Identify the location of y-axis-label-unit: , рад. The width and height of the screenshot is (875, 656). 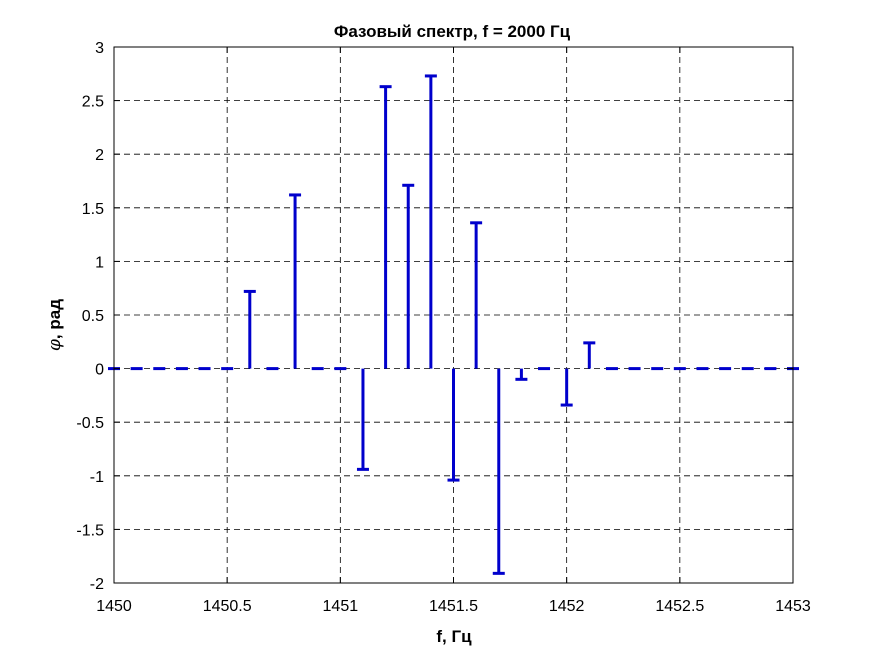
(54, 319).